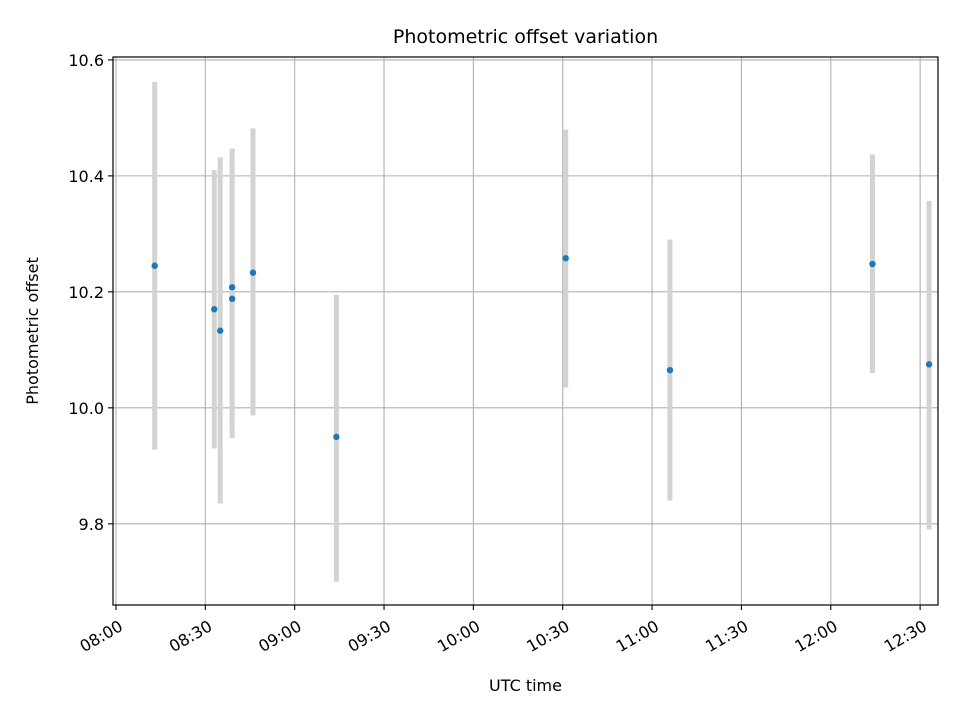  I want to click on y-tick-label: 9.8, so click(91, 524).